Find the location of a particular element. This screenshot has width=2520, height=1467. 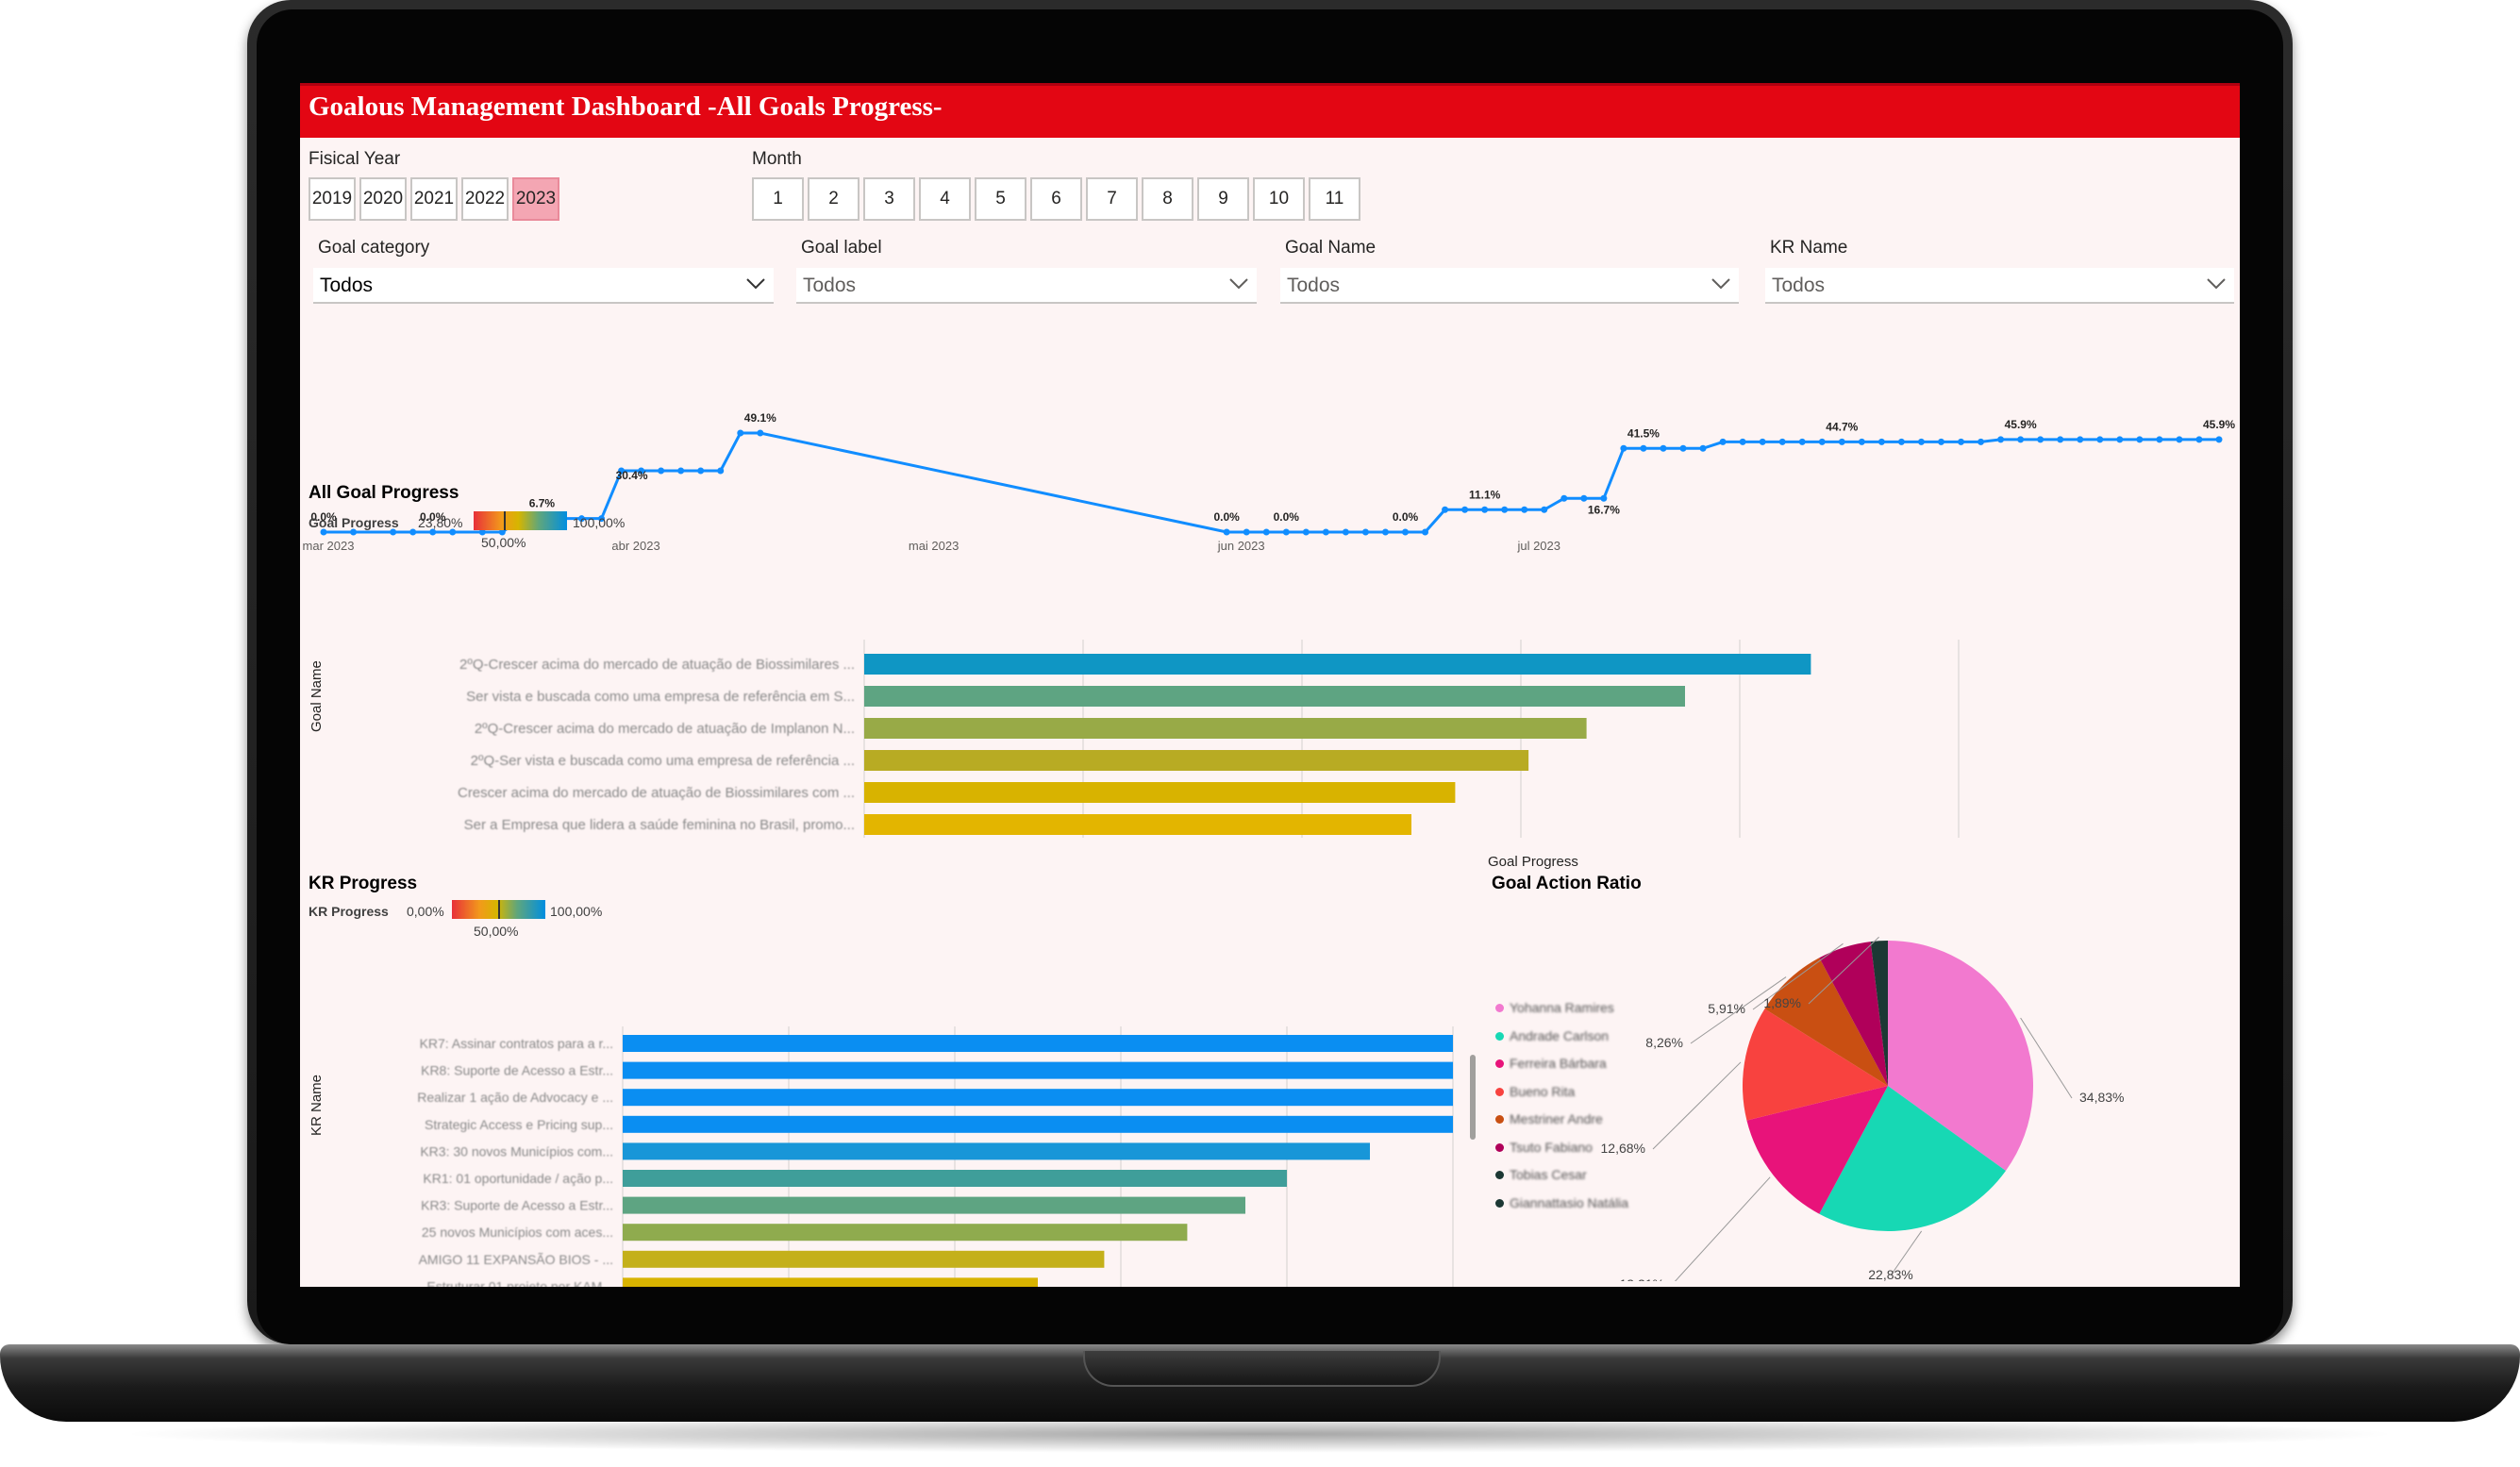

goal-label-value: Todos is located at coordinates (830, 286).